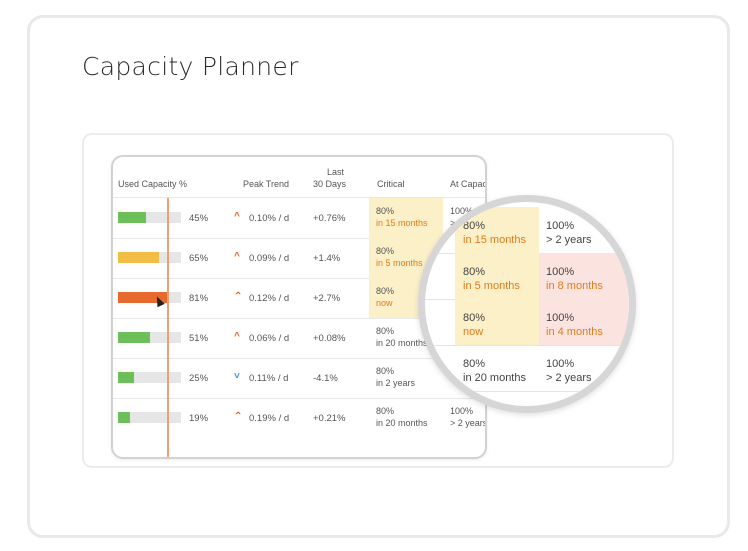  Describe the element at coordinates (329, 218) in the screenshot. I see `last-30-days-value: +0.76%` at that location.